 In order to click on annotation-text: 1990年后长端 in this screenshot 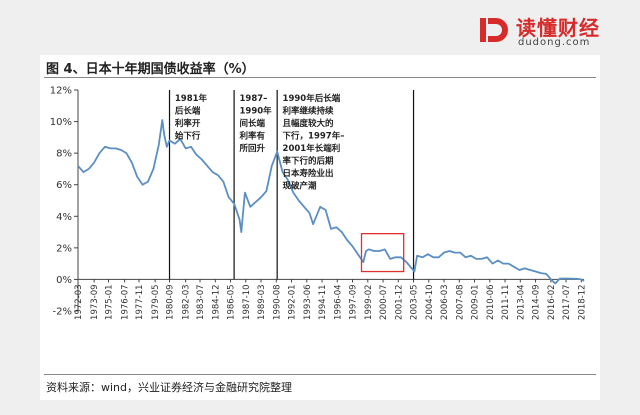, I will do `click(312, 98)`.